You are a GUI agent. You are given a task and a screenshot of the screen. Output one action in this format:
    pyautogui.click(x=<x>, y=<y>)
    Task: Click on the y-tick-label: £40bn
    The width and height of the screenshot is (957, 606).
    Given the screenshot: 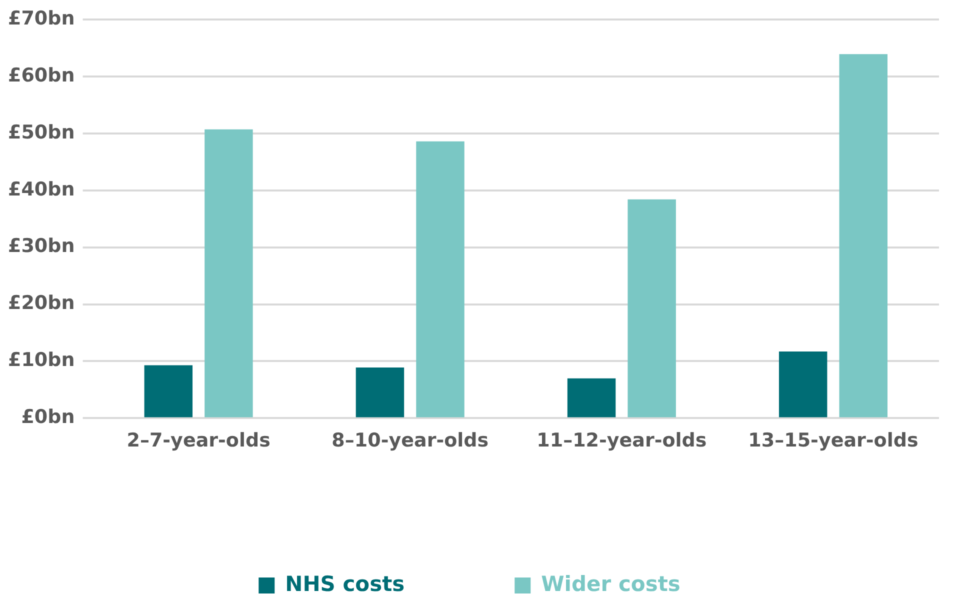 What is the action you would take?
    pyautogui.click(x=41, y=189)
    